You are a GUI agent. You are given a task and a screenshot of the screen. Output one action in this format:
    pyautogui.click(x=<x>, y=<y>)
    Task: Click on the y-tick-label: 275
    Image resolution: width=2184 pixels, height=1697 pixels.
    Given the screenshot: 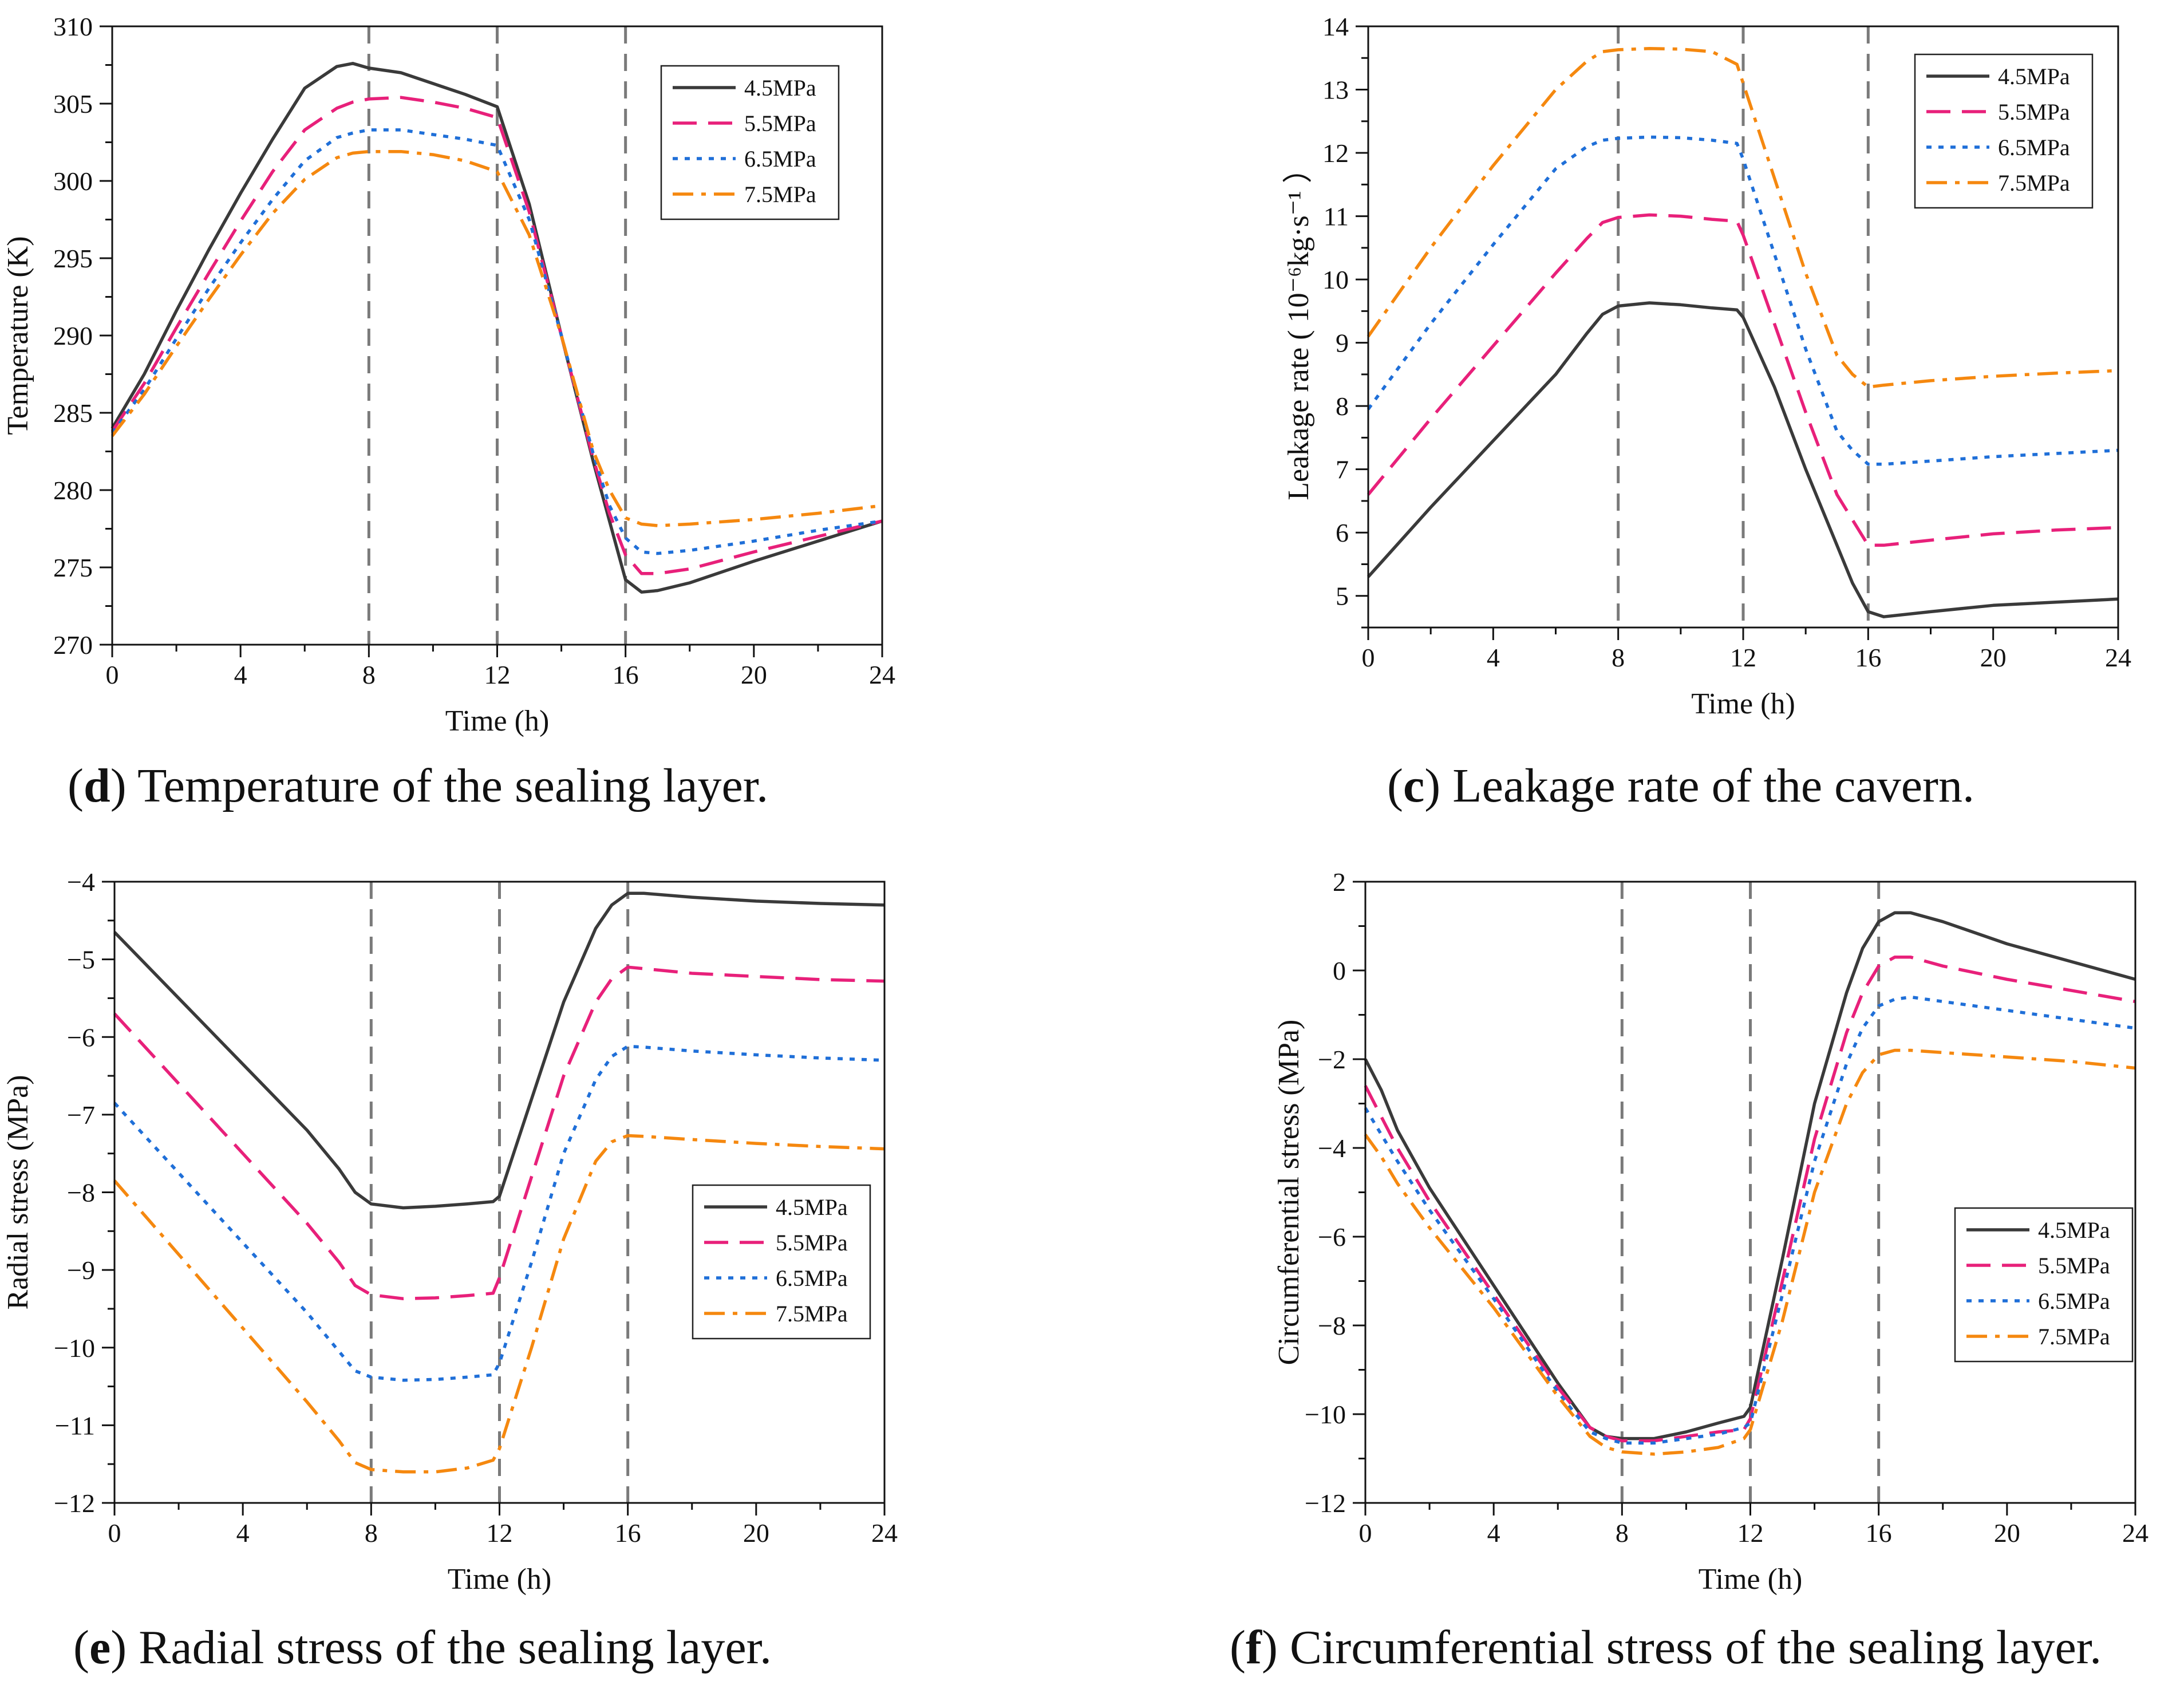 What is the action you would take?
    pyautogui.click(x=73, y=567)
    